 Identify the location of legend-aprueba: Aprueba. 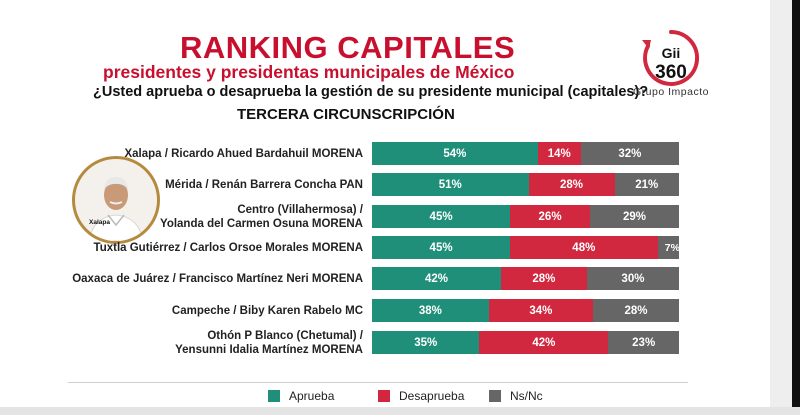
(301, 396).